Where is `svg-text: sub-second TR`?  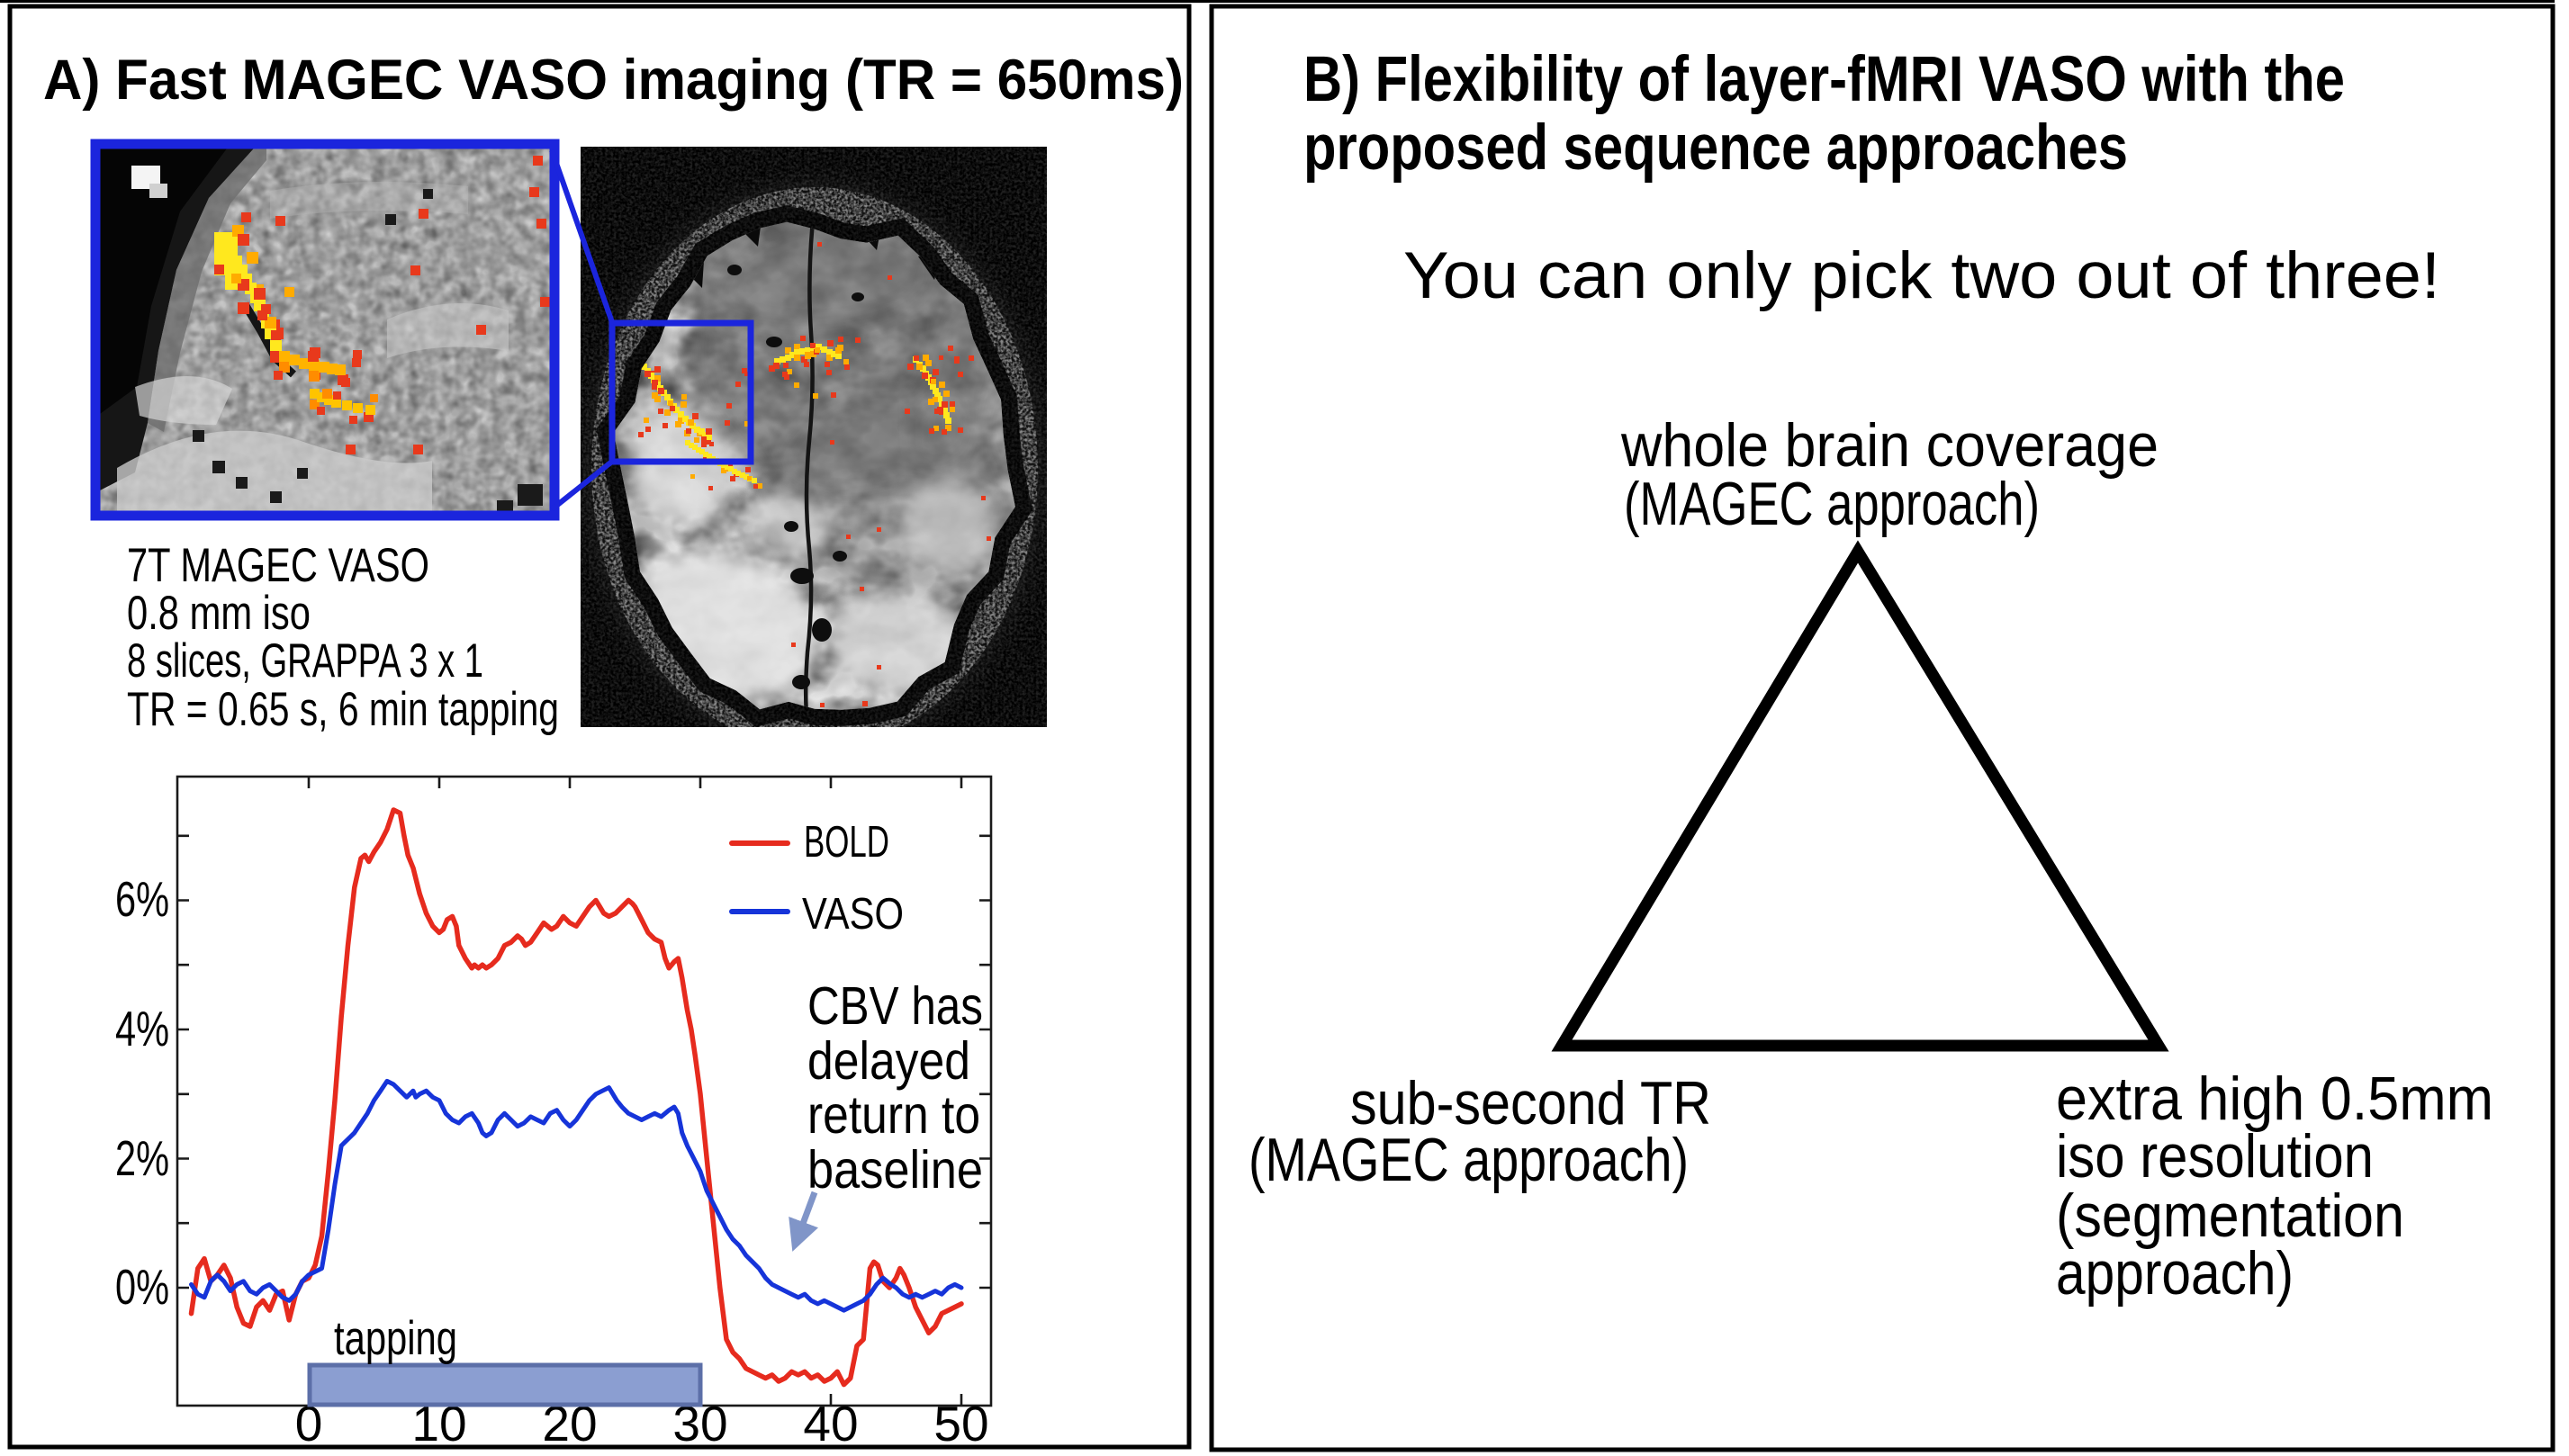 svg-text: sub-second TR is located at coordinates (1530, 1103).